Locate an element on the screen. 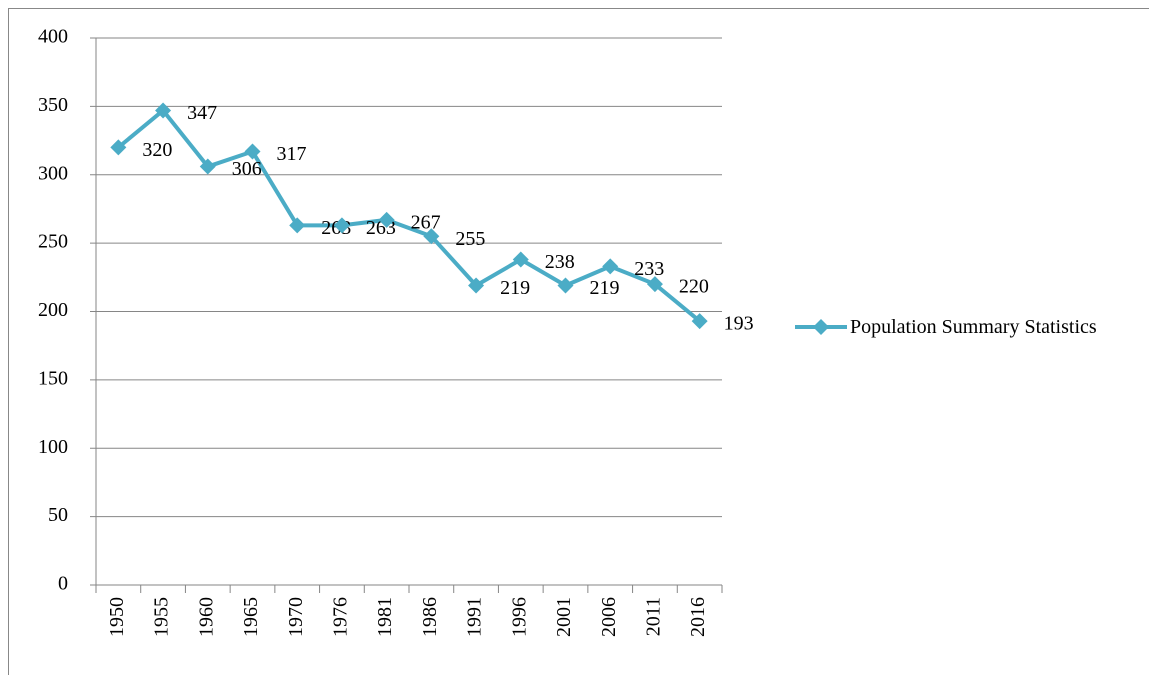 This screenshot has width=1149, height=675. data-label: 317 is located at coordinates (292, 154).